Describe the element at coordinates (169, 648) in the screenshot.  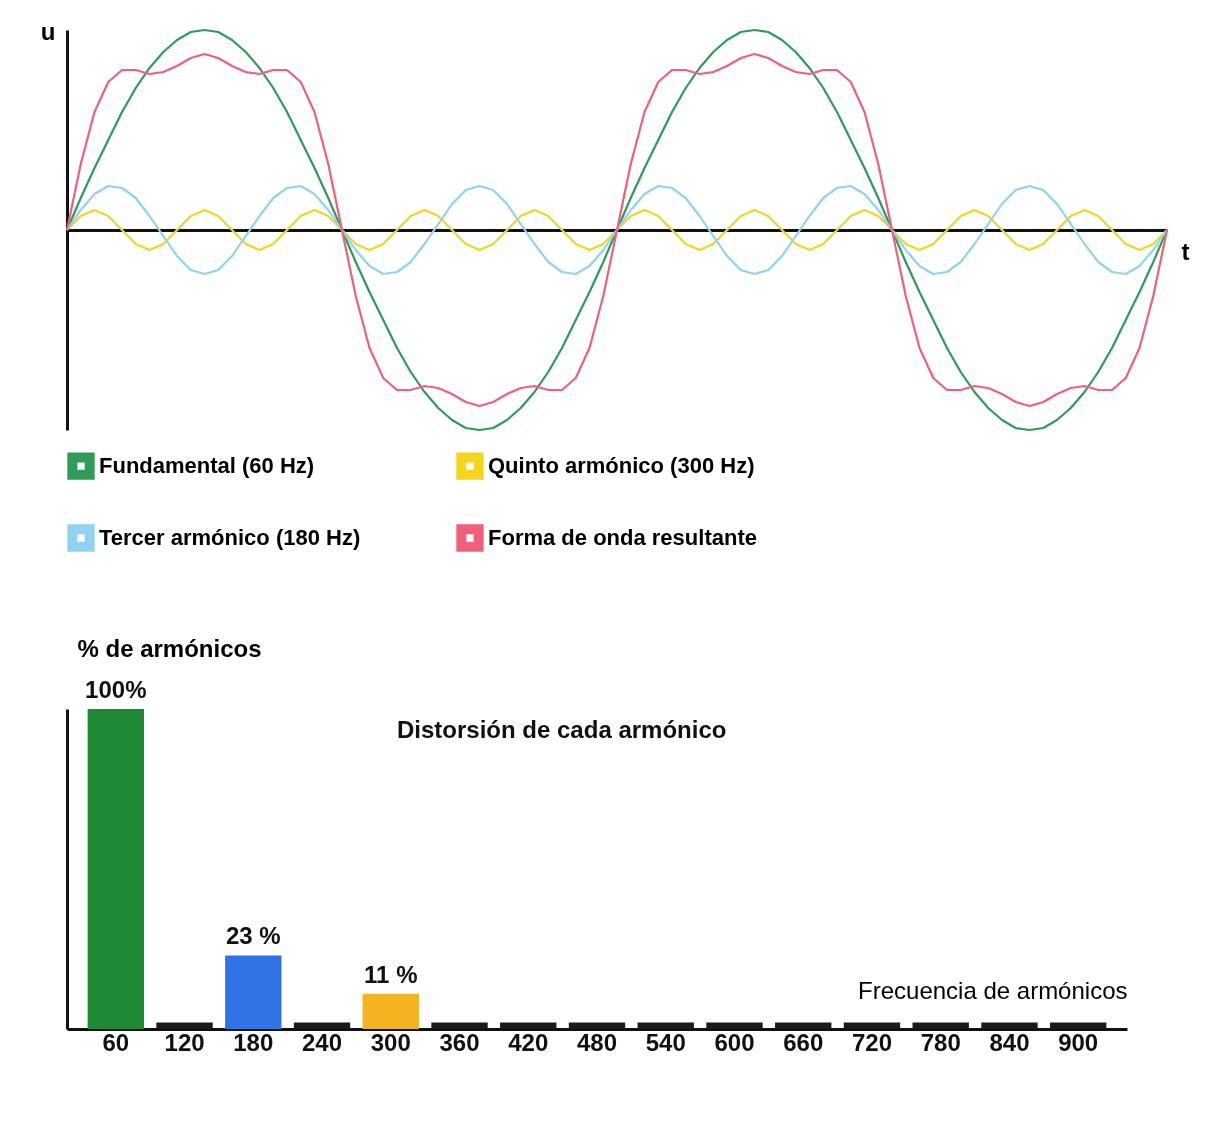
I see `y-axis-title: % de armónicos` at that location.